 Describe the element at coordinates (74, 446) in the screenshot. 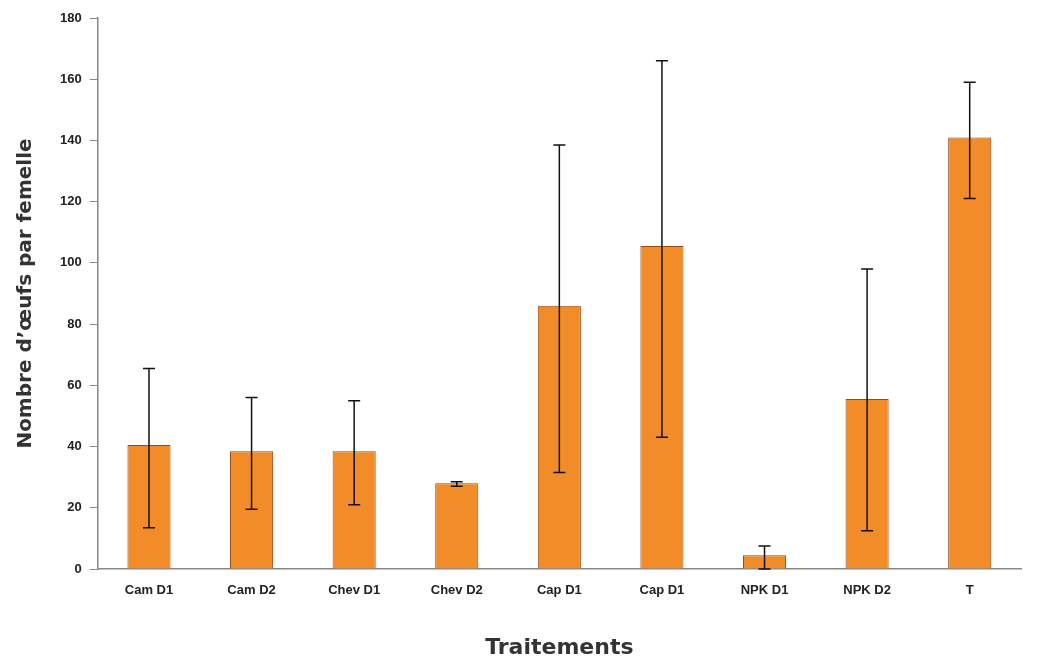

I see `y-tick-label: 40` at that location.